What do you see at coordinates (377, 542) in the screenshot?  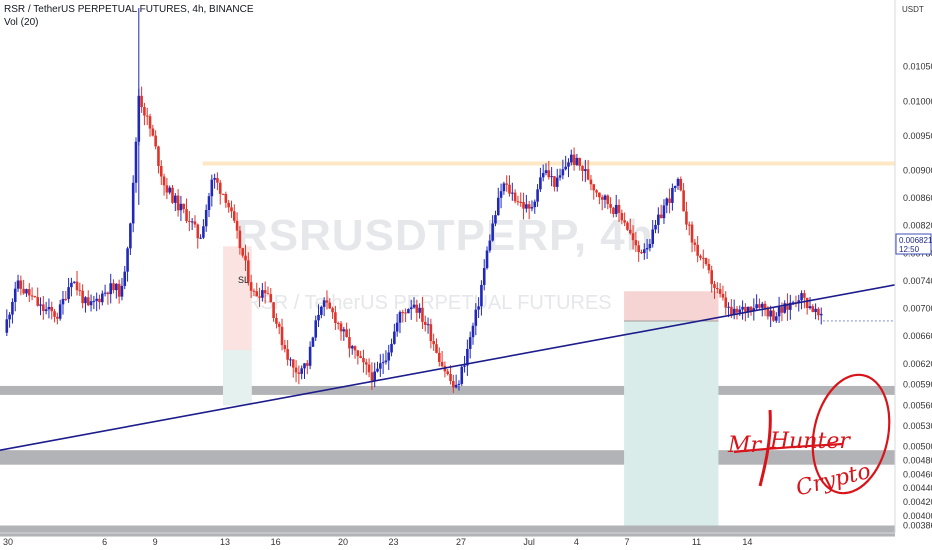 I see `time-axis-ticks: 30 6 9 13 16 20 23 27 Jul 4 7 11 14` at bounding box center [377, 542].